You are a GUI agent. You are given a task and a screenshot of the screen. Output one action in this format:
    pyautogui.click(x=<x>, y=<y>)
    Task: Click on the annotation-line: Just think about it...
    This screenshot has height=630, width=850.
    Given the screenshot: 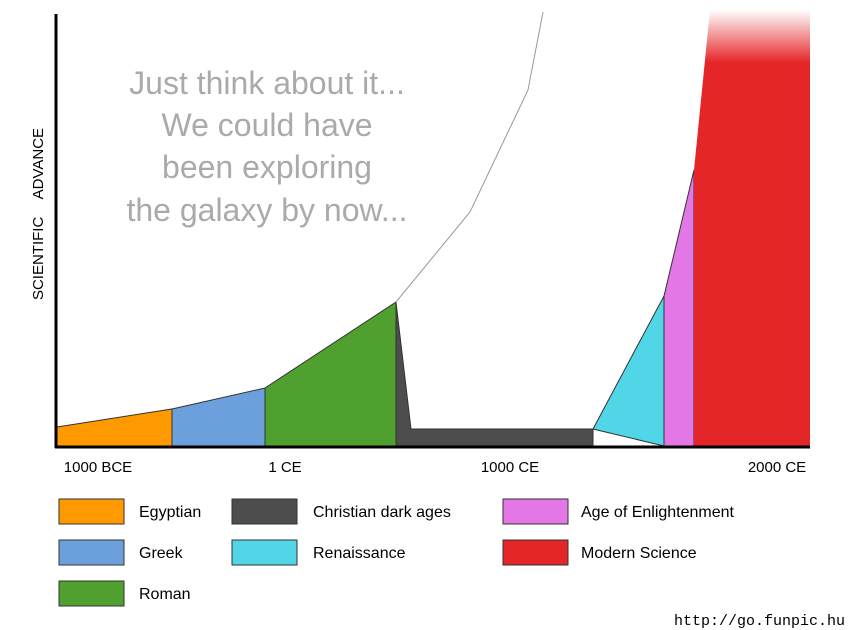 What is the action you would take?
    pyautogui.click(x=267, y=83)
    